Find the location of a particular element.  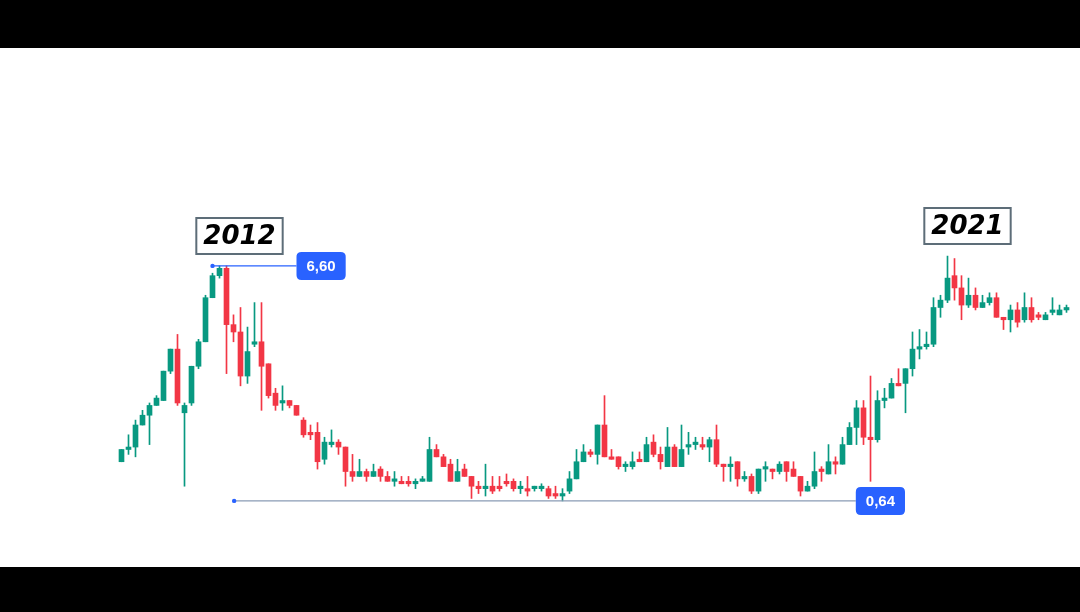

annotation: 6,60 is located at coordinates (321, 266).